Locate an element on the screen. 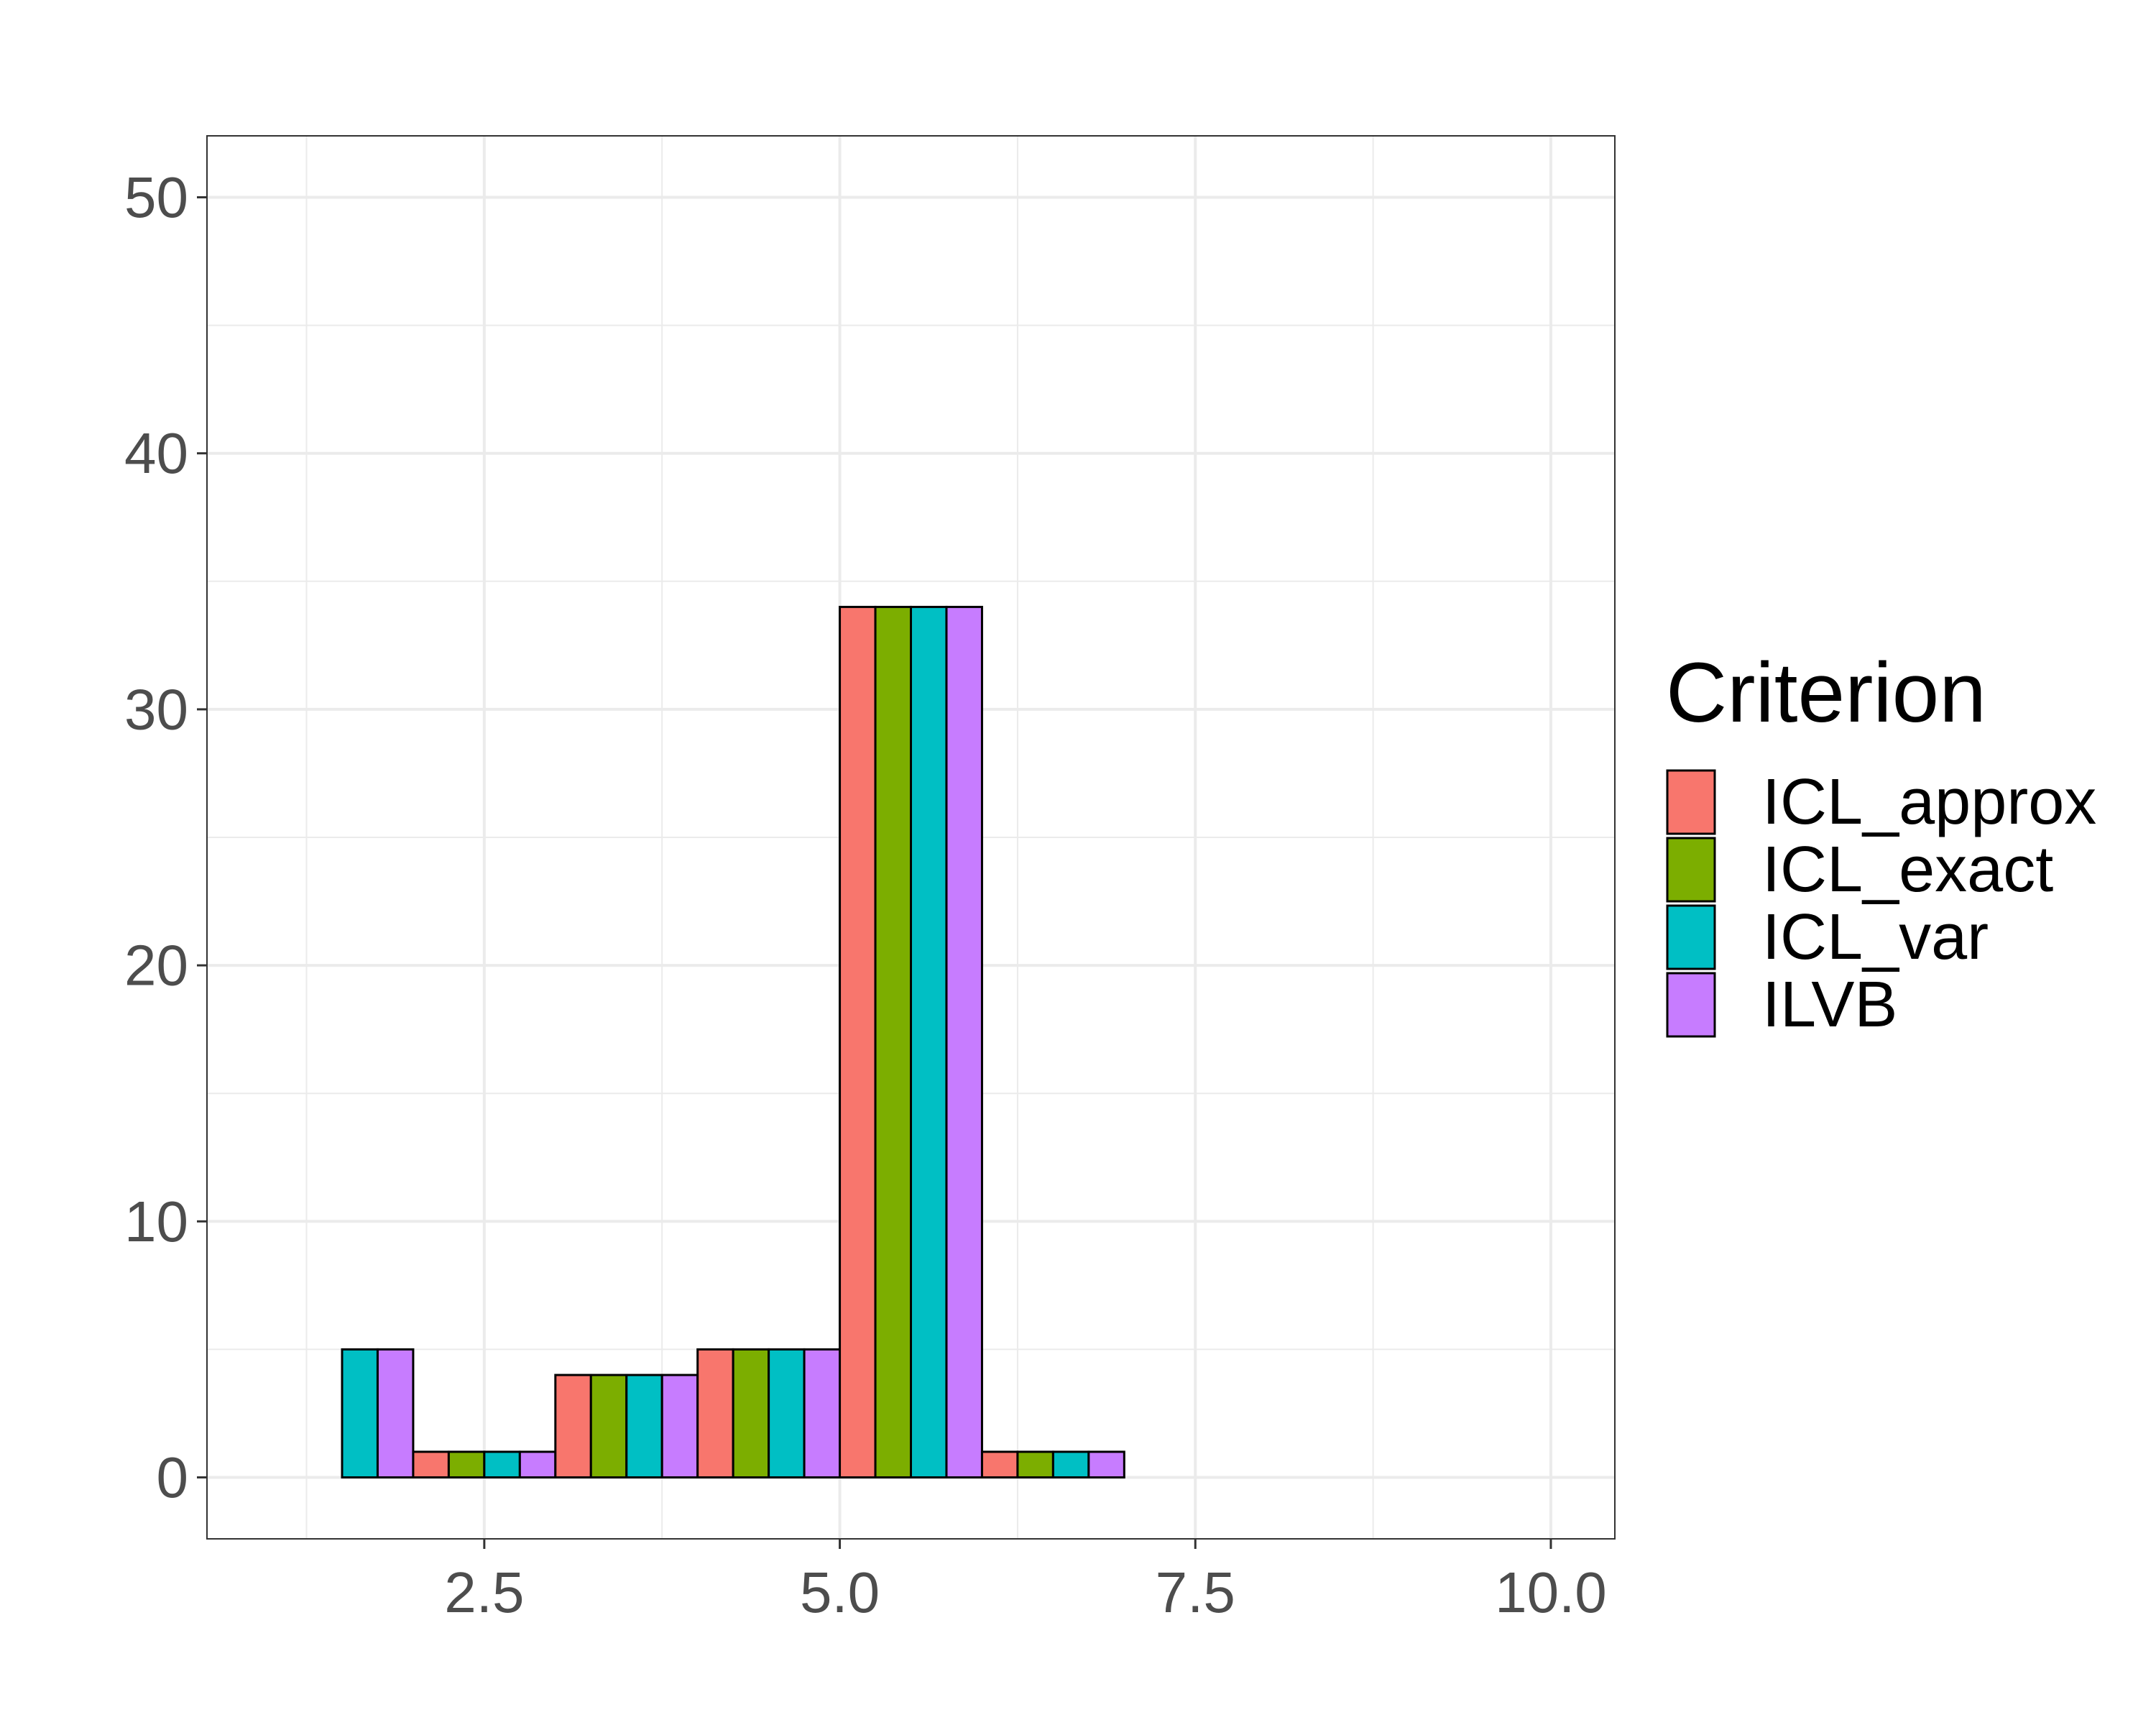 The image size is (2156, 1725). x-tick-label: 5.0 is located at coordinates (840, 1592).